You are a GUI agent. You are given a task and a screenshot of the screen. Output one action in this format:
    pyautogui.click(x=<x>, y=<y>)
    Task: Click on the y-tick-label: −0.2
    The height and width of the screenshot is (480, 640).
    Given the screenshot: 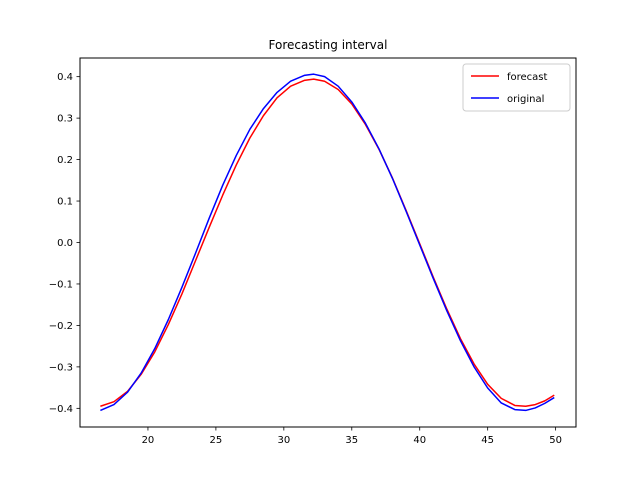 What is the action you would take?
    pyautogui.click(x=61, y=326)
    